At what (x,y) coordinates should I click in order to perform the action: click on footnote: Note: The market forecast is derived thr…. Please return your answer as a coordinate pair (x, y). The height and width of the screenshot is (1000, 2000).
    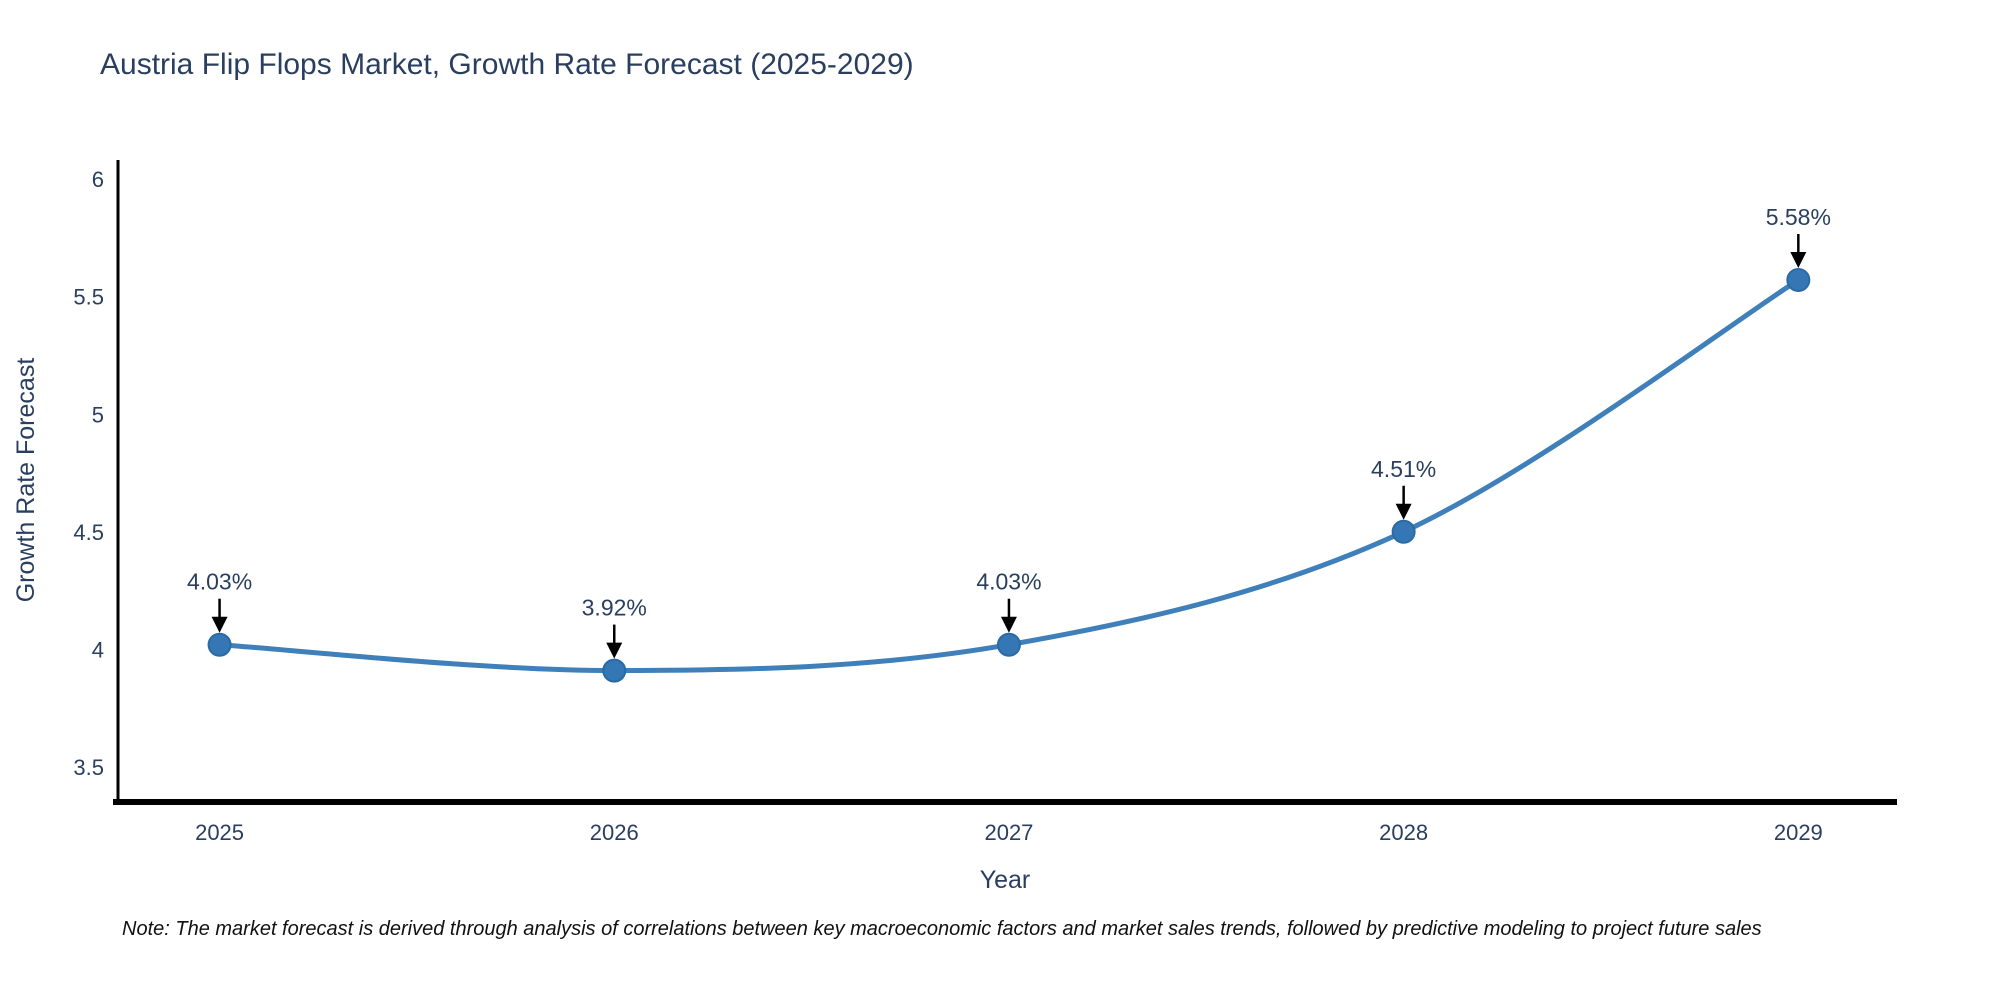
    Looking at the image, I should click on (942, 929).